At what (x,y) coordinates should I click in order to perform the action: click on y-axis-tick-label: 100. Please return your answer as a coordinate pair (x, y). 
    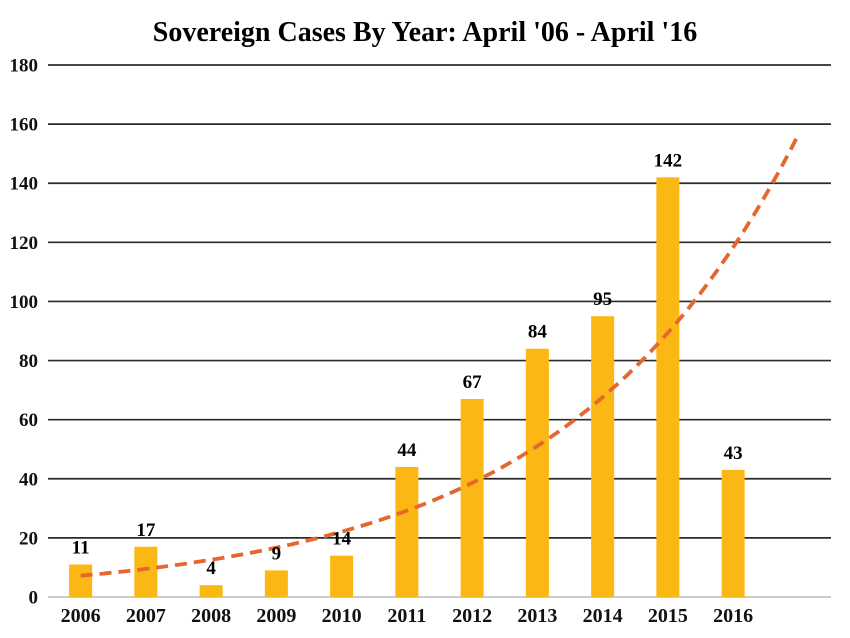
    Looking at the image, I should click on (24, 302).